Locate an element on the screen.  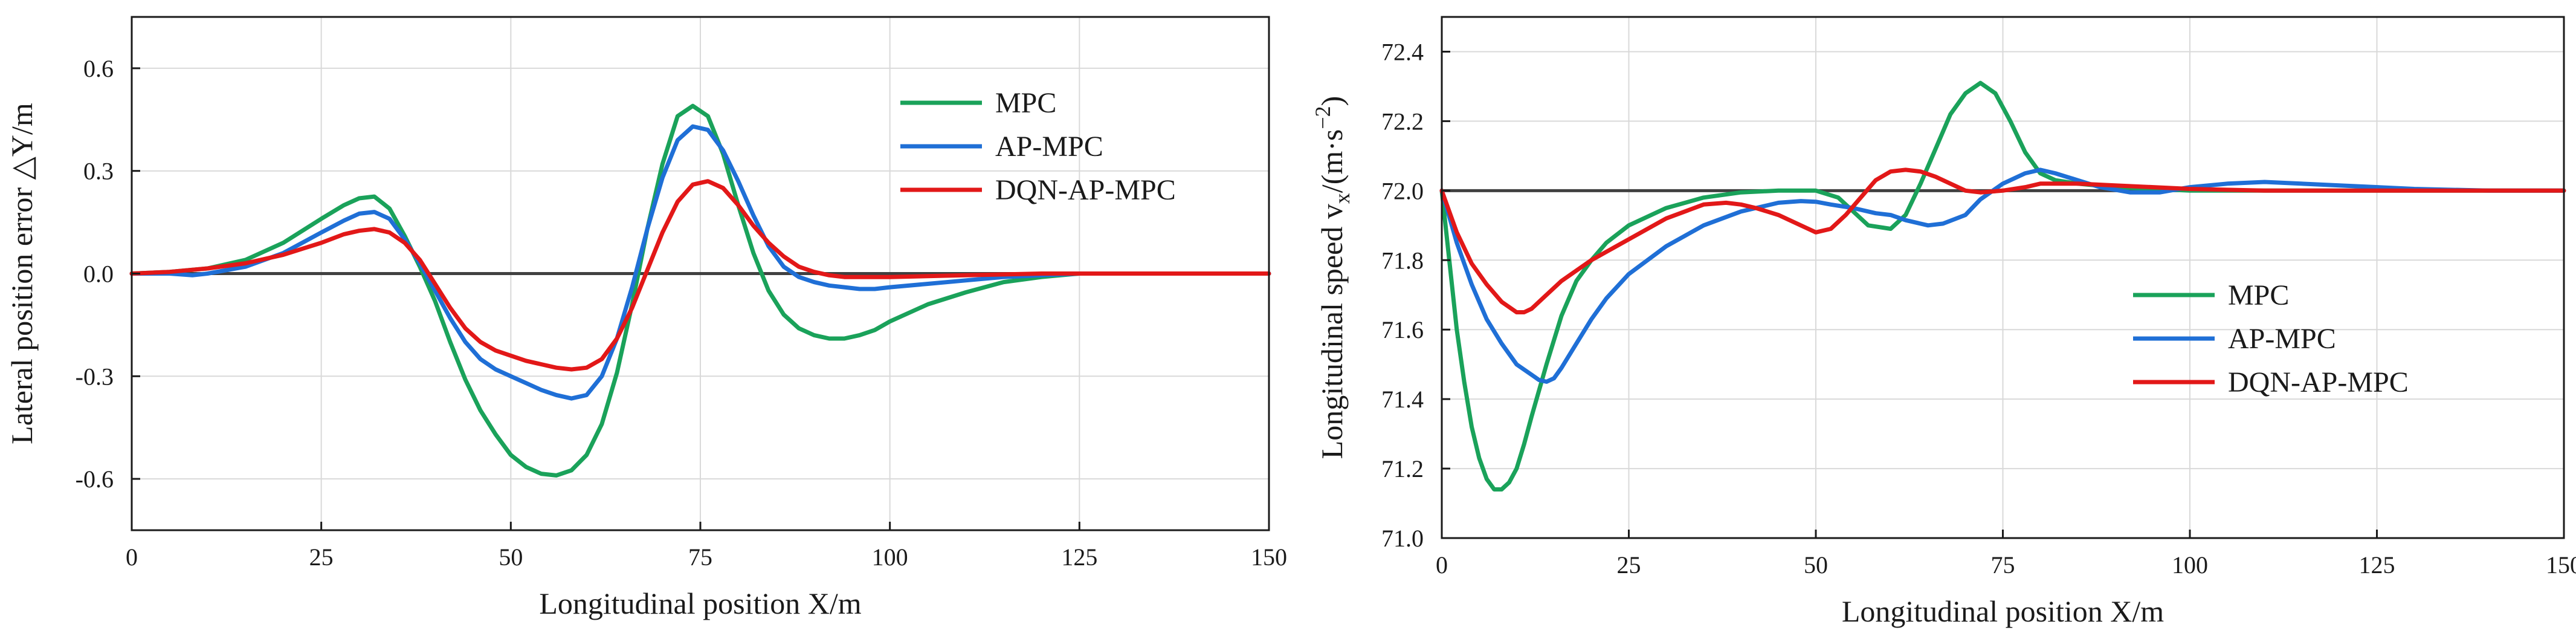
y-axis-label-close: ) is located at coordinates (1332, 101).